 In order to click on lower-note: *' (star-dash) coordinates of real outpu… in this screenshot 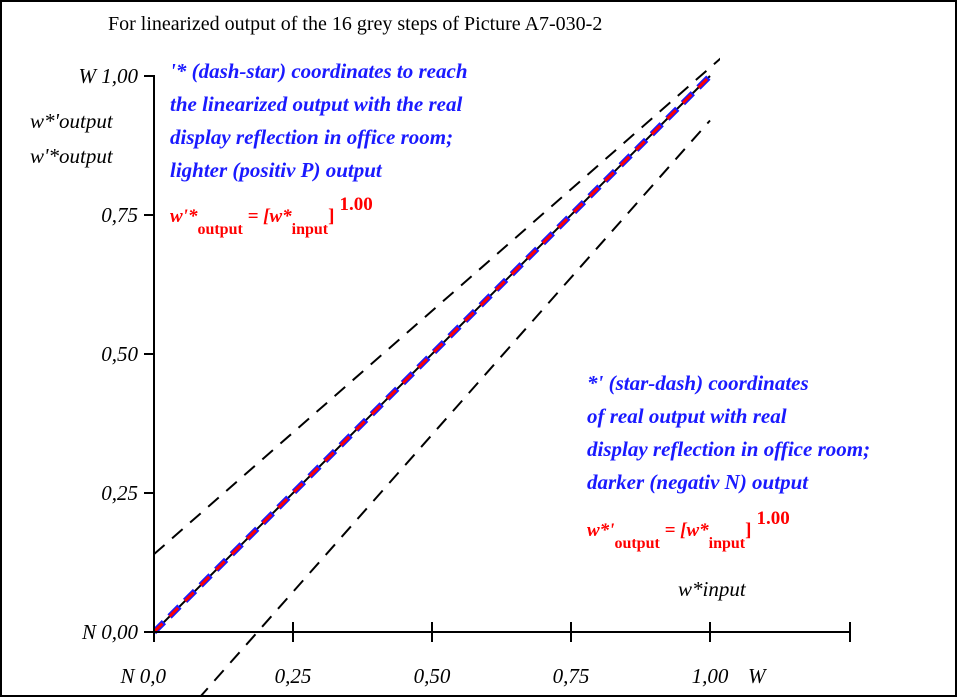, I will do `click(728, 432)`.